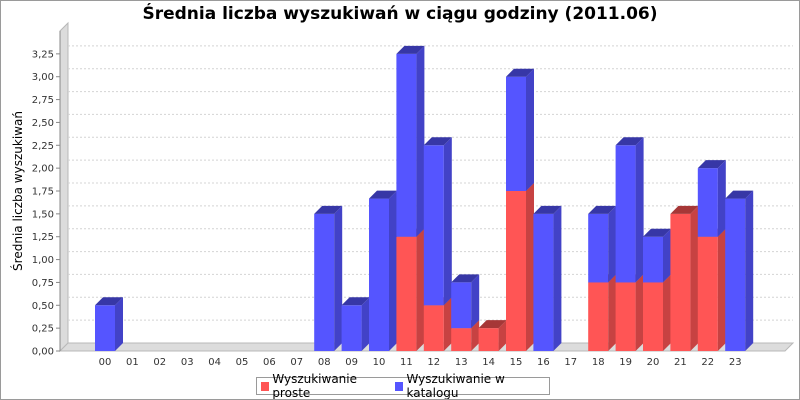 This screenshot has height=400, width=800. What do you see at coordinates (406, 362) in the screenshot?
I see `x-tick-label: 11` at bounding box center [406, 362].